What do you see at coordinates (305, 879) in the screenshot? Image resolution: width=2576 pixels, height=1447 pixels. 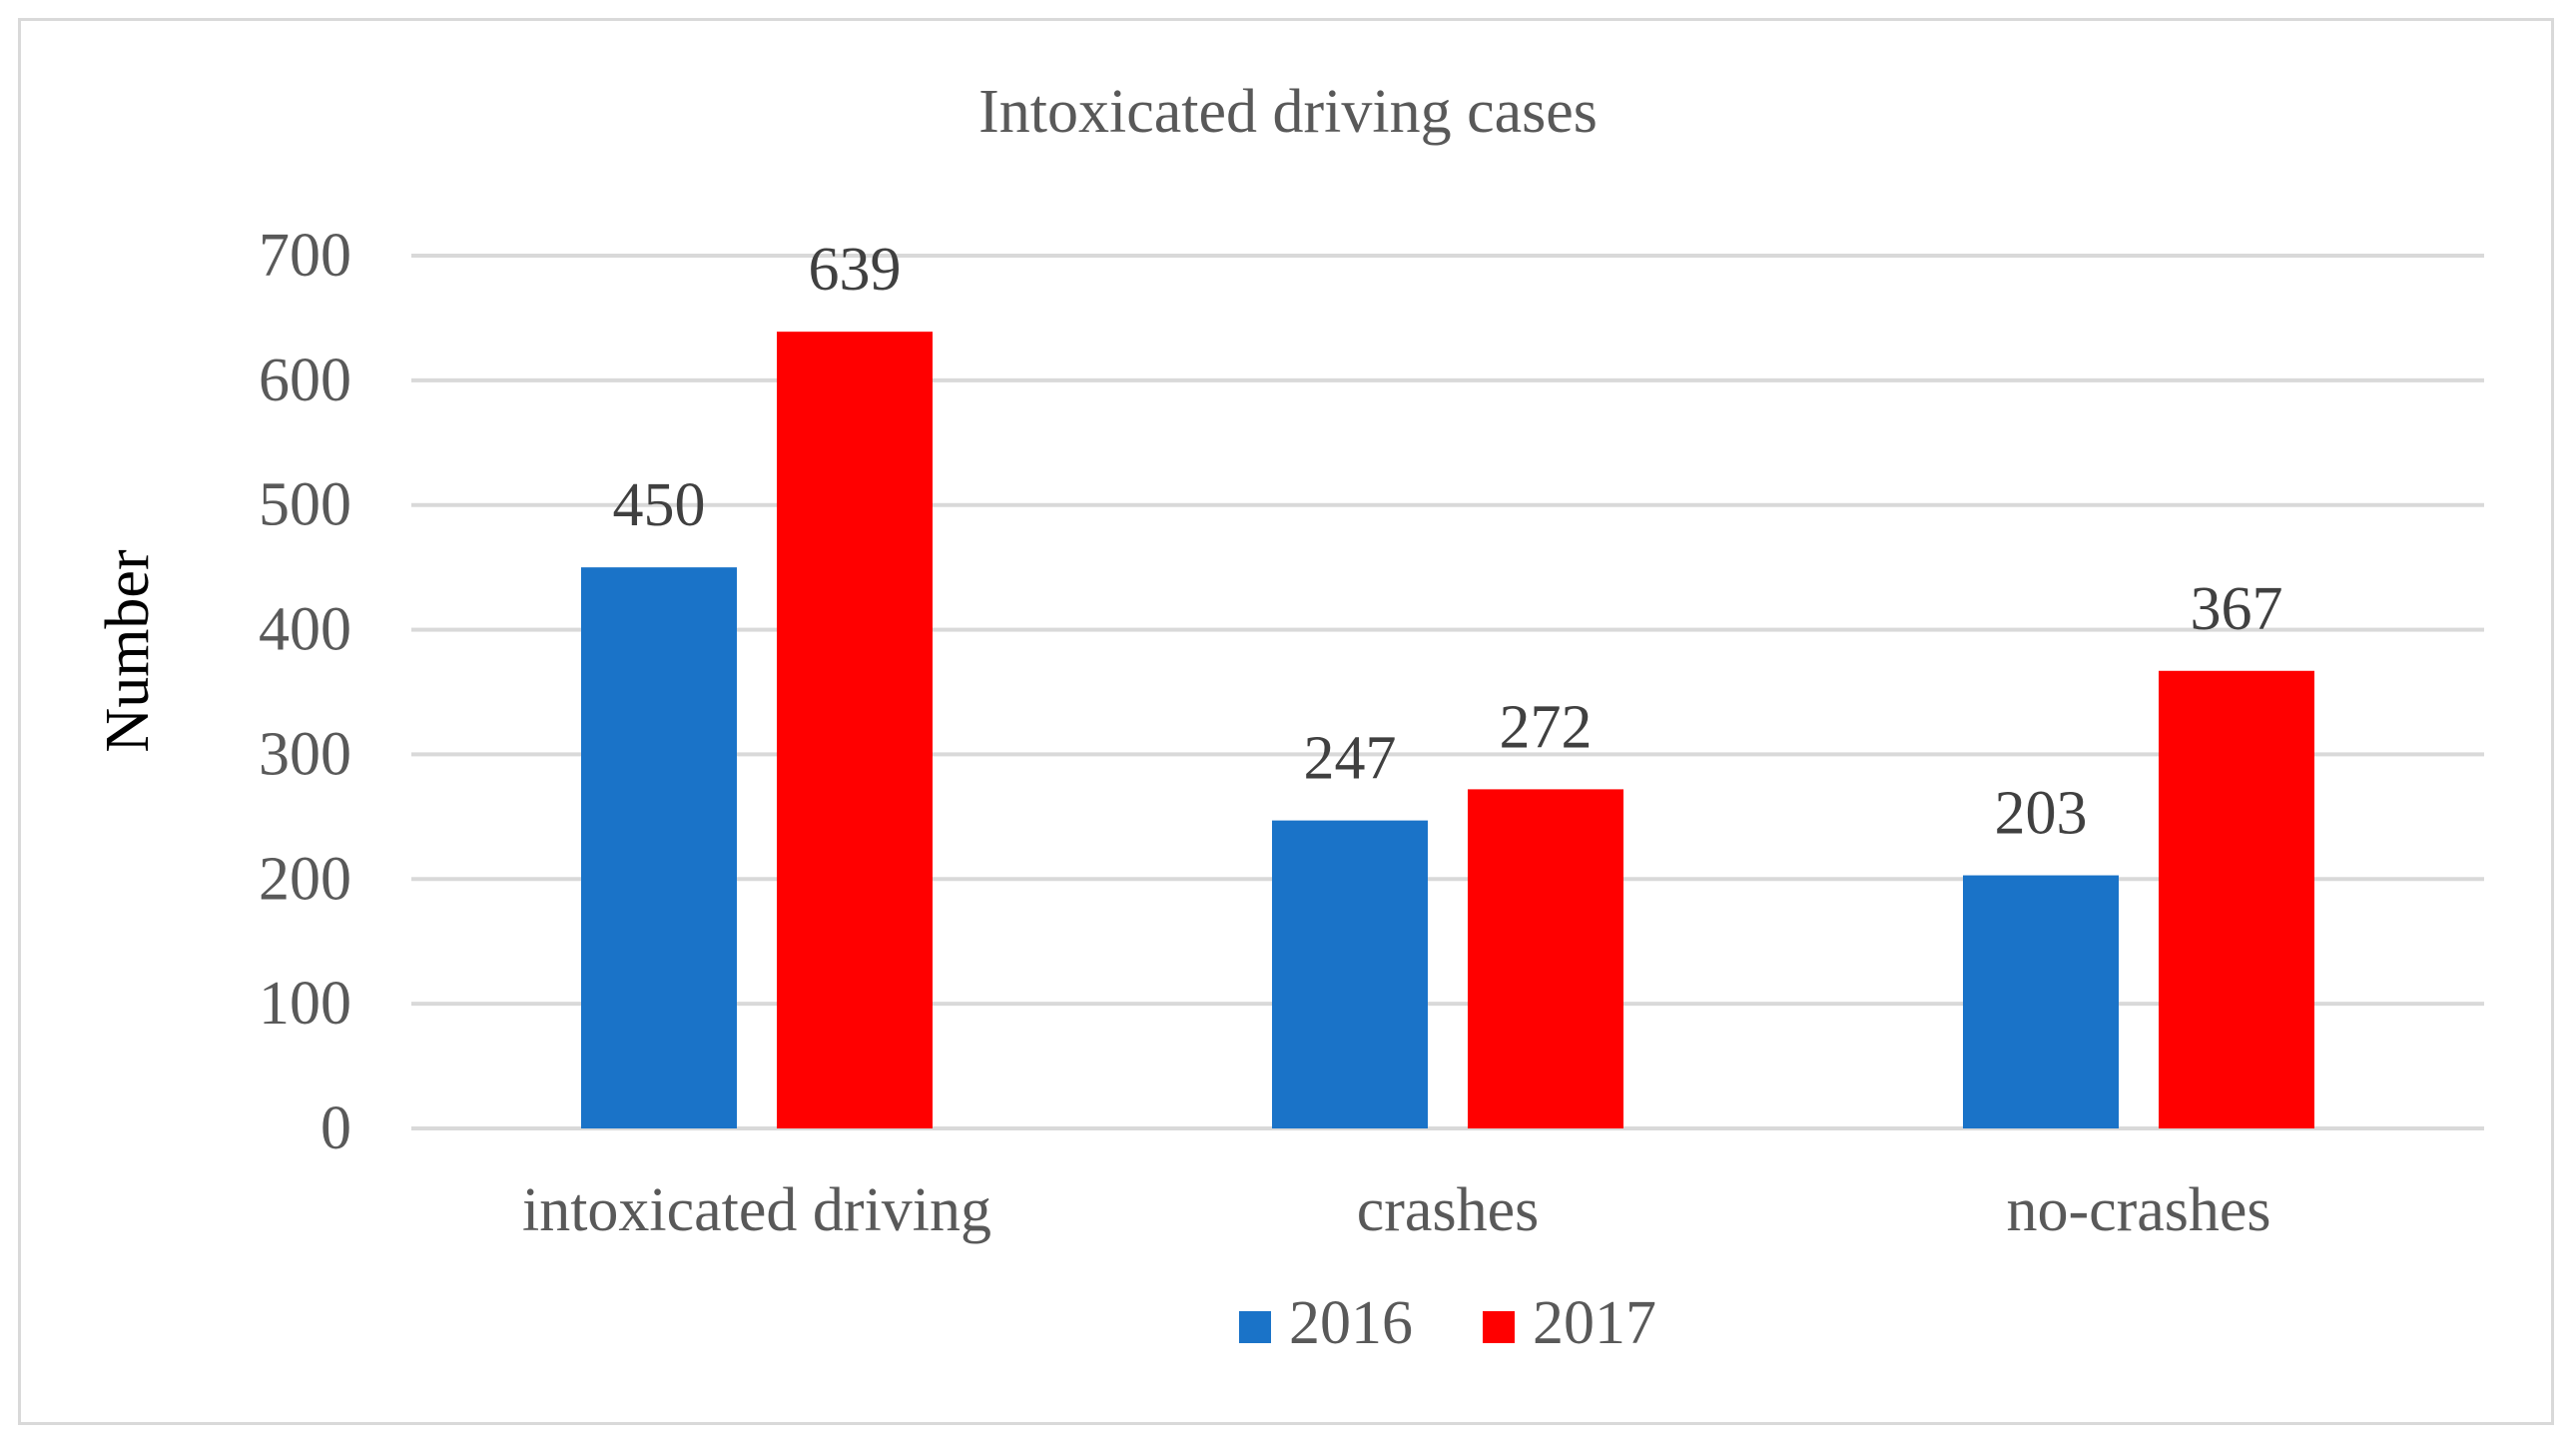 I see `y-tick-label: 200` at bounding box center [305, 879].